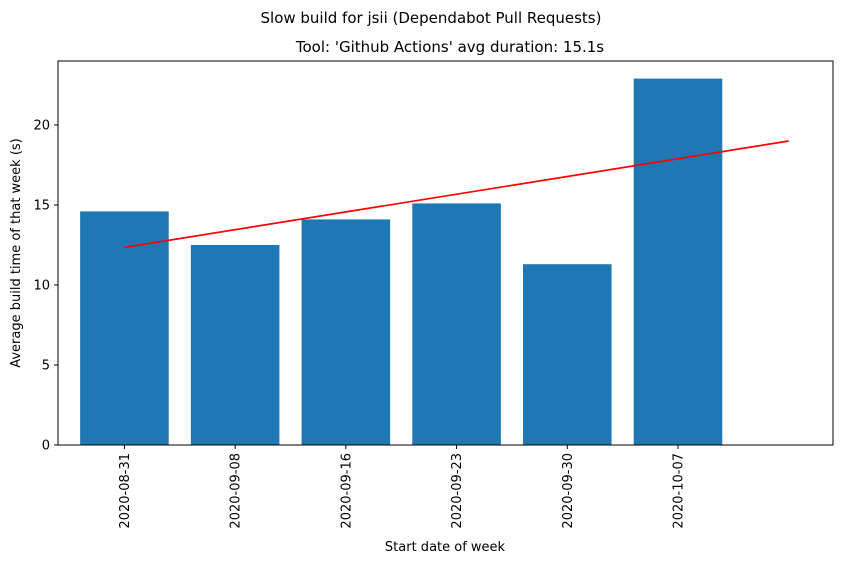 Image resolution: width=841 pixels, height=564 pixels. What do you see at coordinates (457, 491) in the screenshot?
I see `x-tick-label: 2020-09-23` at bounding box center [457, 491].